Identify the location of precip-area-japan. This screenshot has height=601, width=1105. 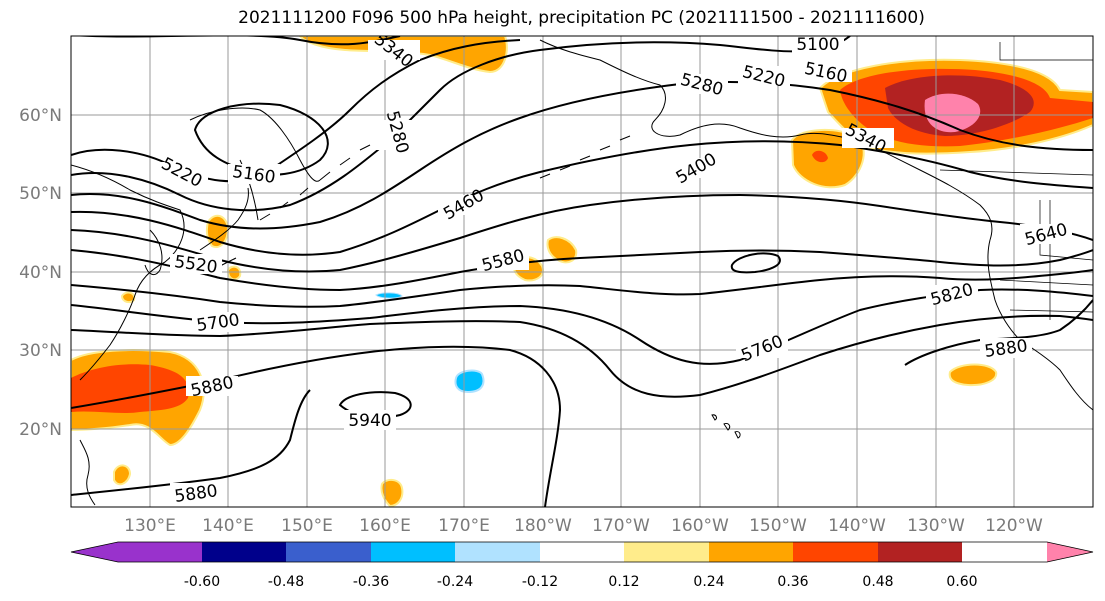
(217, 231).